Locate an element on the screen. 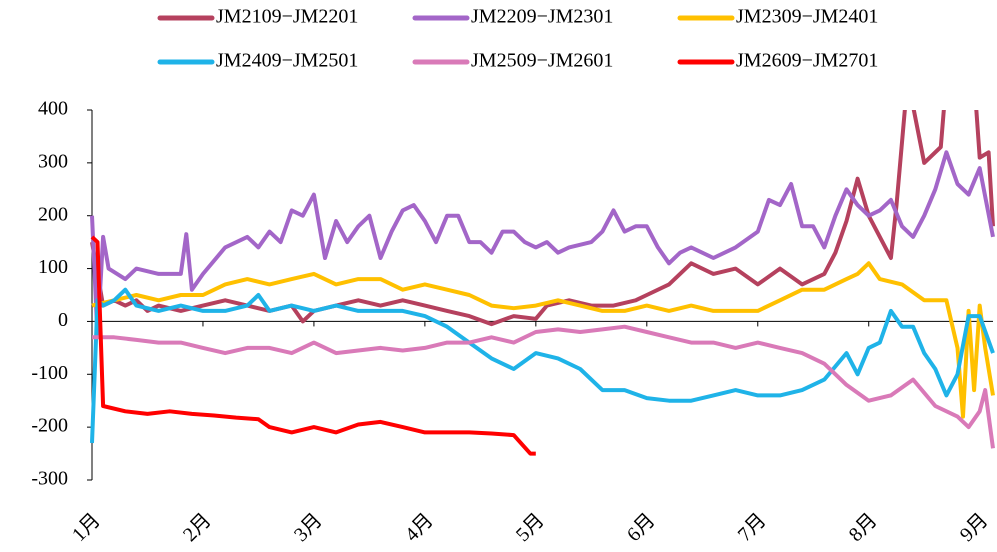 The height and width of the screenshot is (552, 997). x-tick-label: 8月 is located at coordinates (863, 527).